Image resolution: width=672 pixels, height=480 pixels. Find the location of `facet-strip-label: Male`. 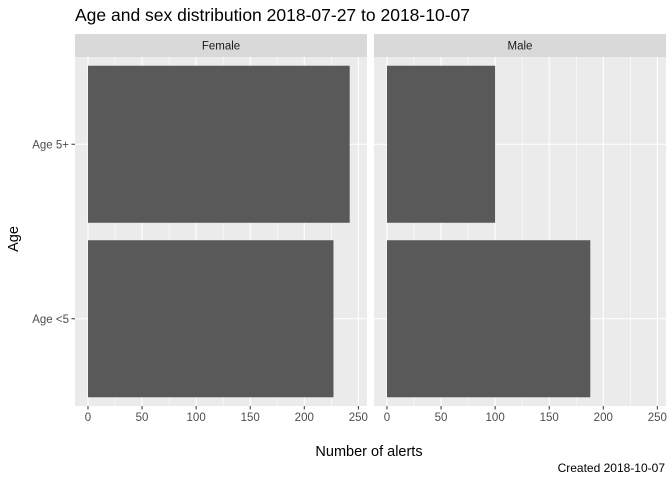

facet-strip-label: Male is located at coordinates (520, 47).